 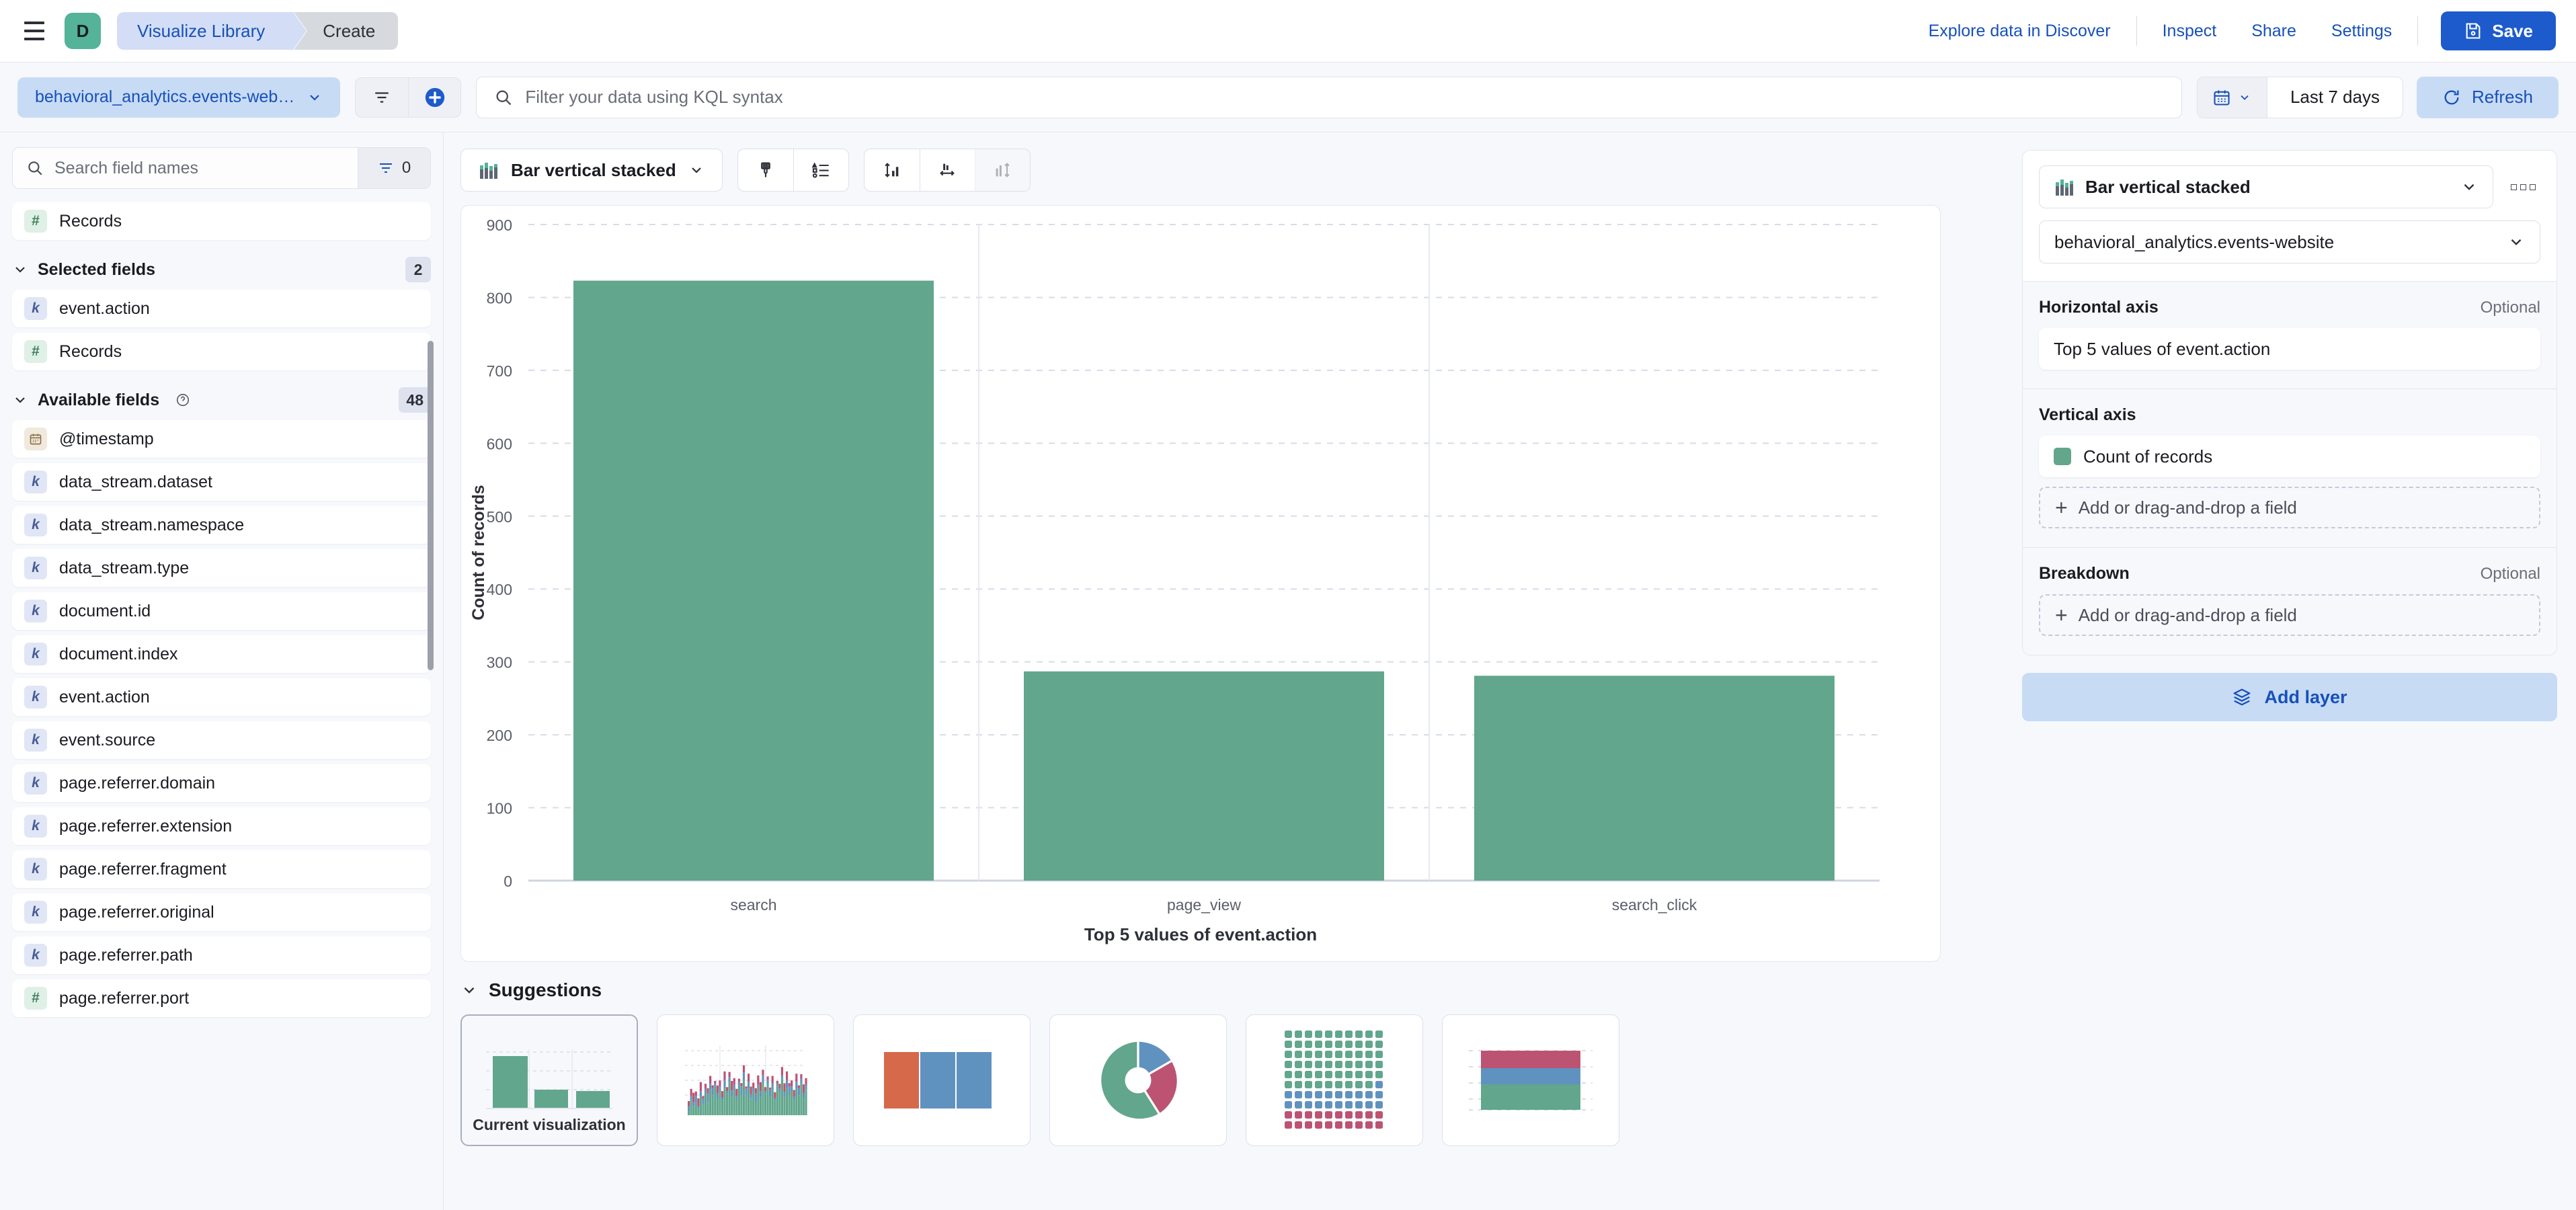 What do you see at coordinates (434, 97) in the screenshot?
I see `add-filter-icon` at bounding box center [434, 97].